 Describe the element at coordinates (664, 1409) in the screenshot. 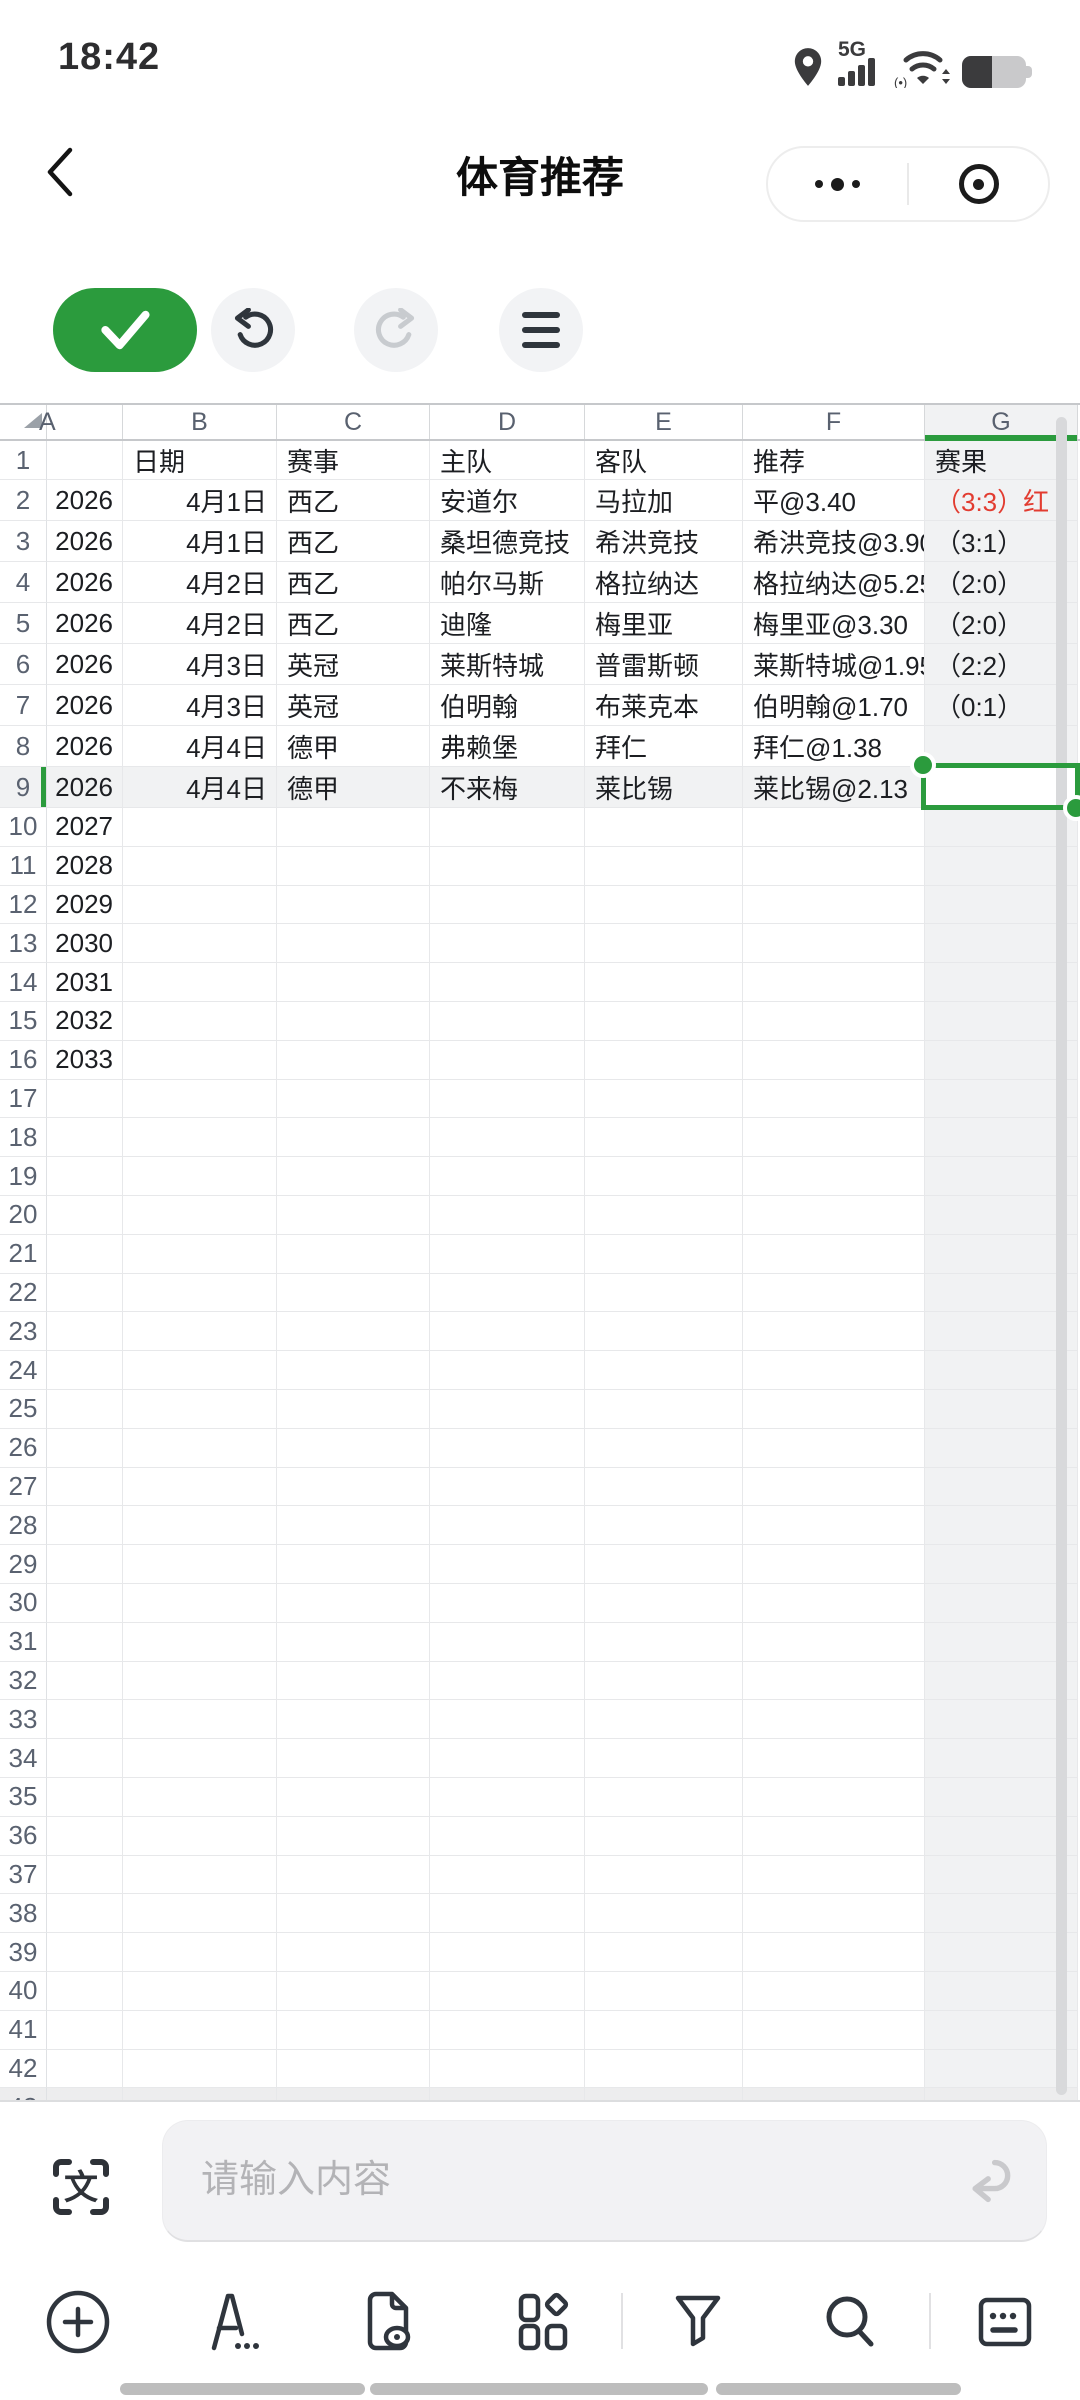

I see `cell-E25` at that location.